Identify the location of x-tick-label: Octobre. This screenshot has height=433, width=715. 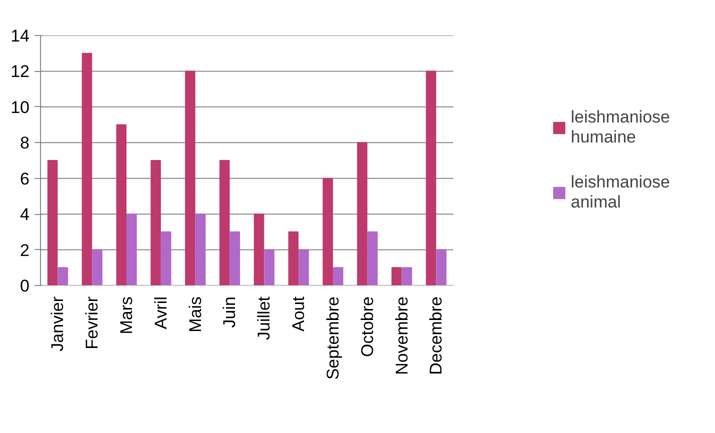
(367, 326).